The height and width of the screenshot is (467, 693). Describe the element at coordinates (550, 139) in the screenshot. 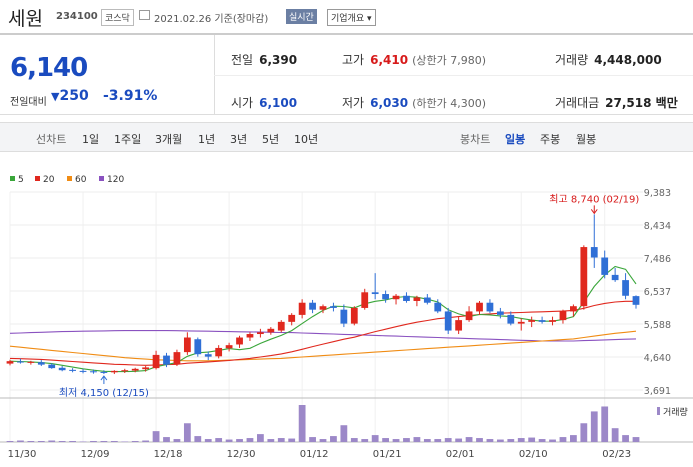

I see `candle-weekly: 주봉` at that location.